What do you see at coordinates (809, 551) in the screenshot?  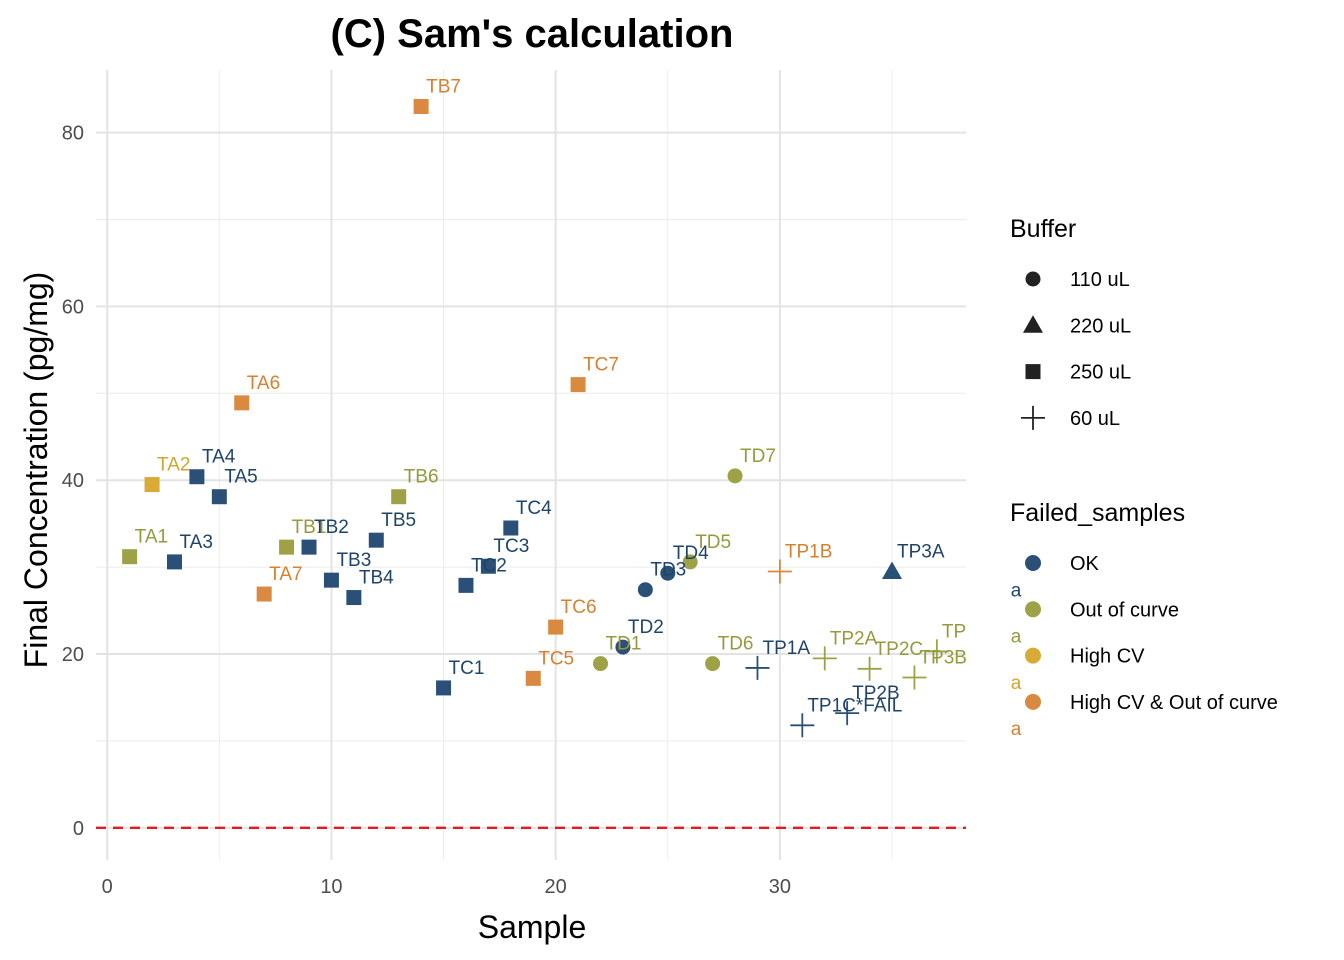 I see `data-label: TP1B` at bounding box center [809, 551].